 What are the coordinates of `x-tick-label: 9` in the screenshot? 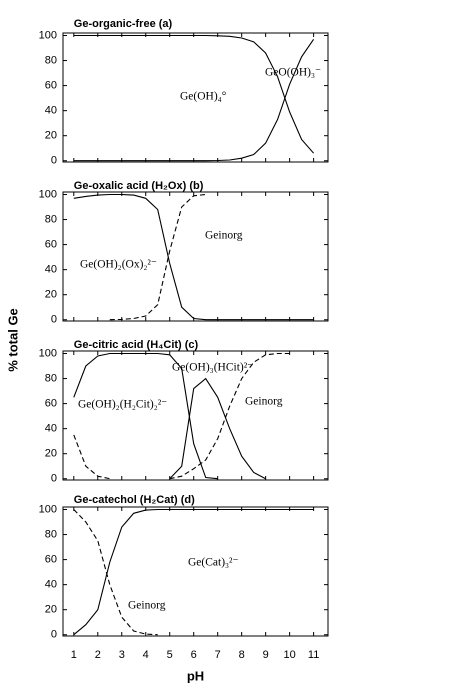 It's located at (266, 655).